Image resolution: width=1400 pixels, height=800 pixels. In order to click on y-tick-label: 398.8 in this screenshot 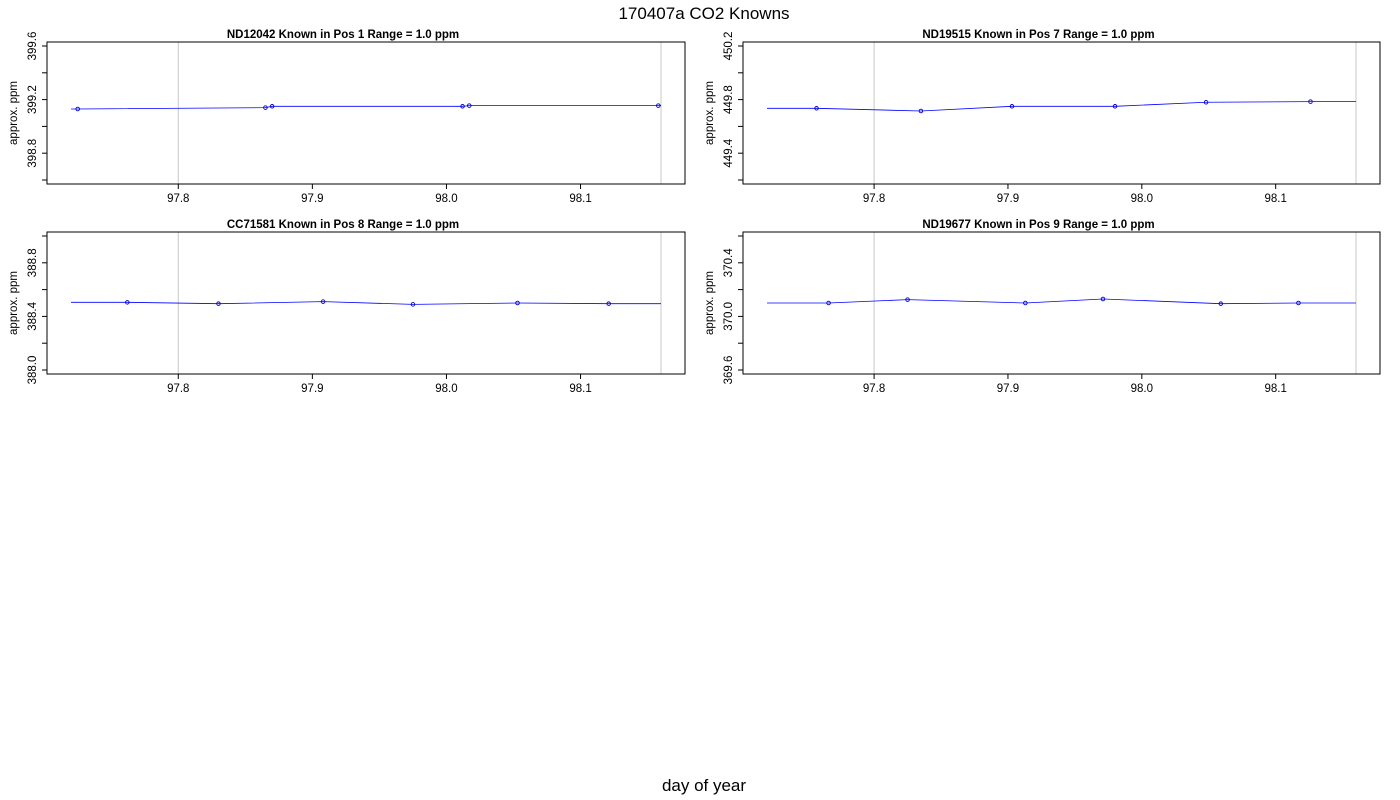, I will do `click(33, 153)`.